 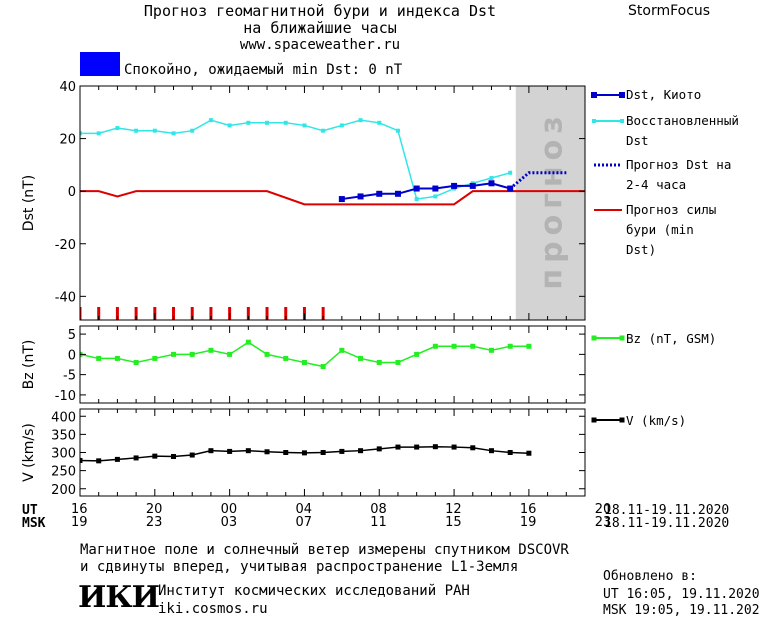 What do you see at coordinates (320, 11) in the screenshot?
I see `chart-title-line1: Прогноз геомагнитной бури и индекса Dst` at bounding box center [320, 11].